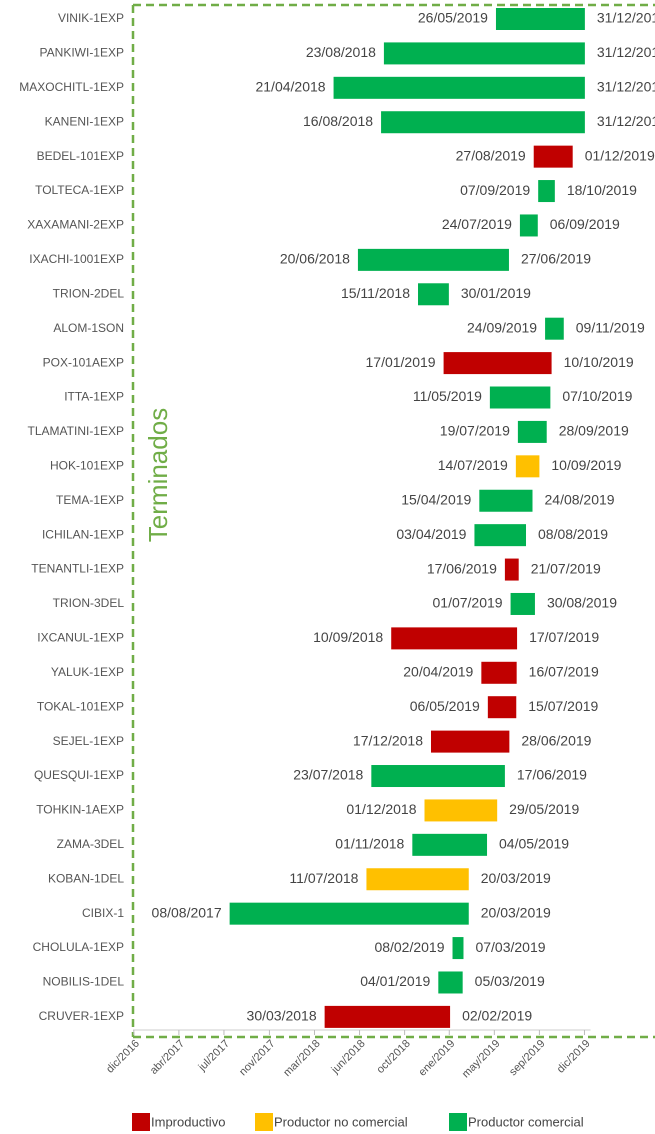 The width and height of the screenshot is (655, 1134). What do you see at coordinates (80, 706) in the screenshot?
I see `category-label: TOKAL-101EXP` at bounding box center [80, 706].